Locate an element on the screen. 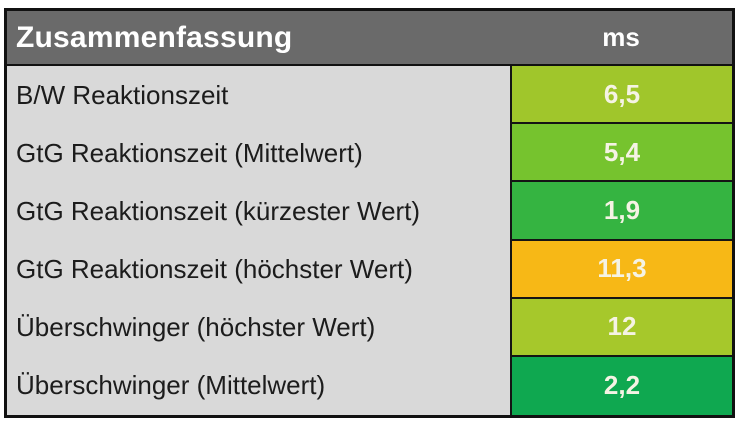 The image size is (743, 425). metric-label: Überschwinger (Mittelwert) is located at coordinates (258, 386).